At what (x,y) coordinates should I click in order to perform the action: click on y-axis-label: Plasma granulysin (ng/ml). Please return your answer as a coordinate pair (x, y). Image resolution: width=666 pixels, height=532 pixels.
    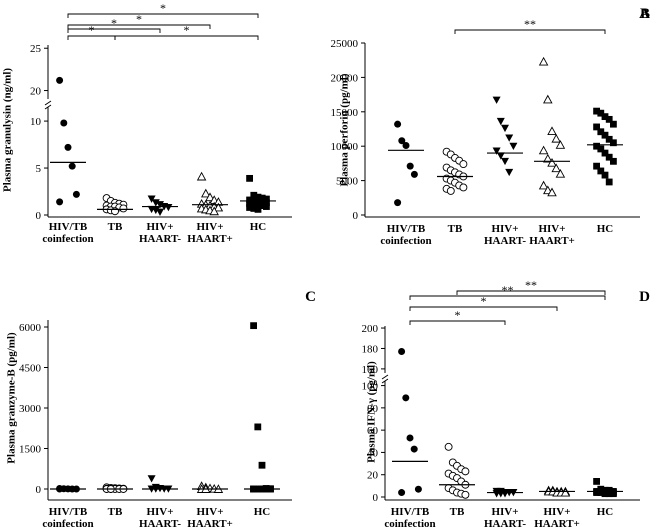
    Looking at the image, I should click on (8, 130).